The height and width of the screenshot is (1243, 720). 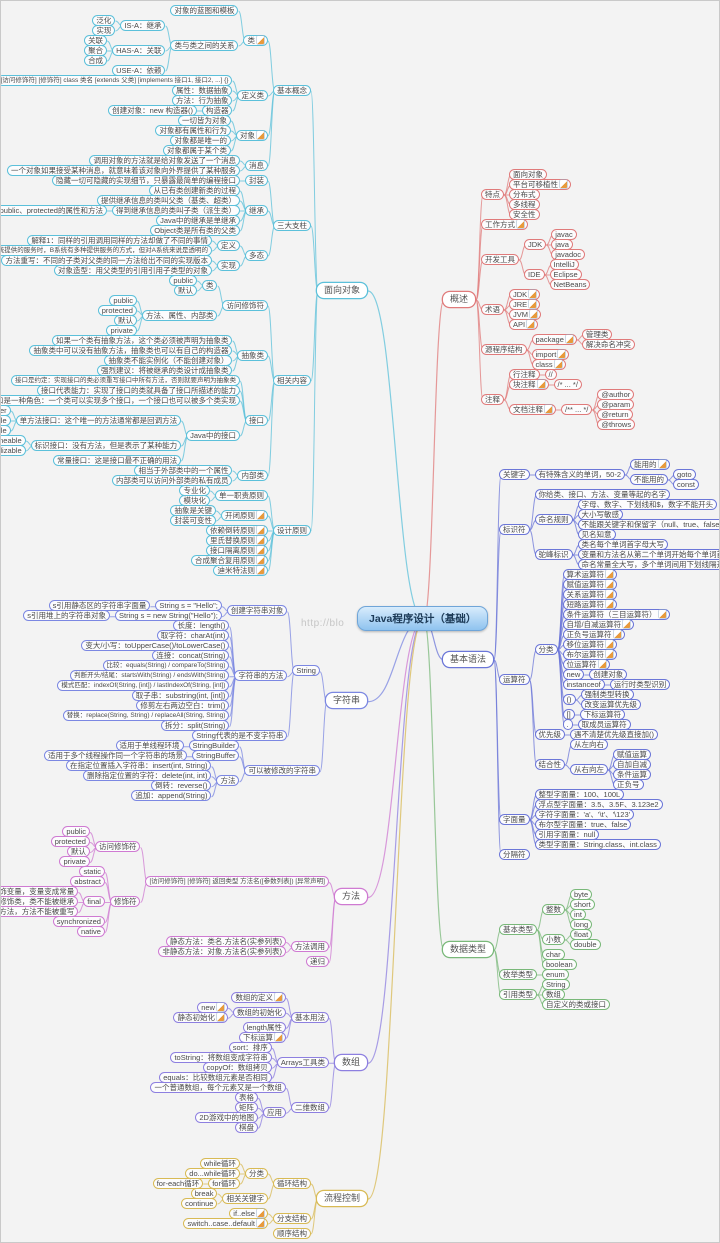 What do you see at coordinates (583, 684) in the screenshot?
I see `mindmap-node: instanceof` at bounding box center [583, 684].